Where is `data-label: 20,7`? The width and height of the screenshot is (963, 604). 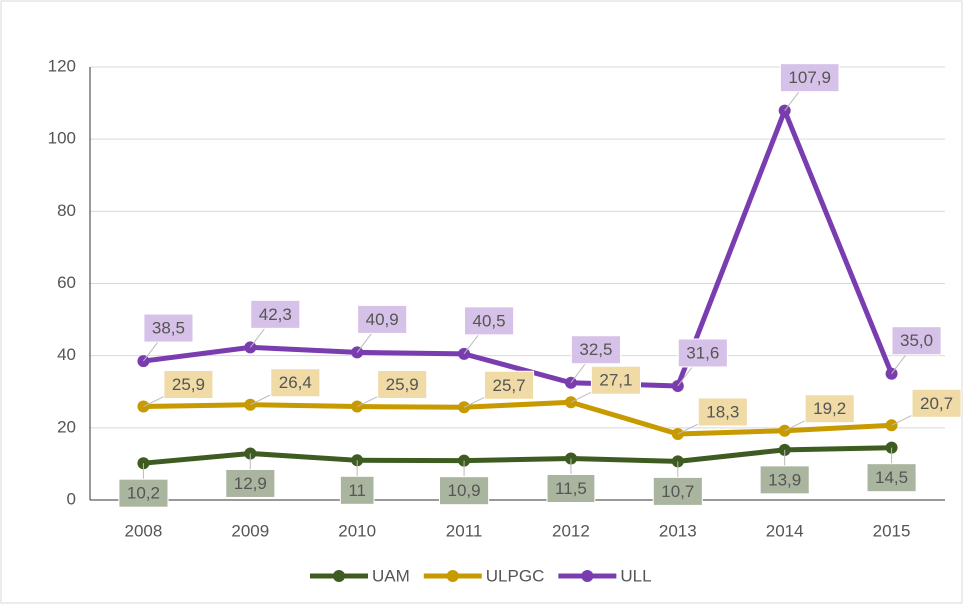
data-label: 20,7 is located at coordinates (936, 403).